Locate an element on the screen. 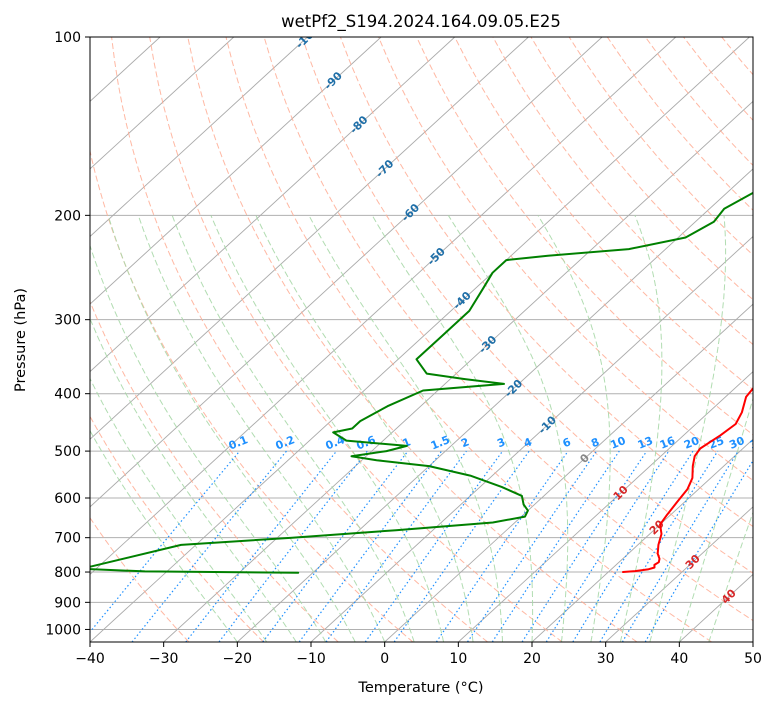  x-tick-label: 10 is located at coordinates (458, 659).